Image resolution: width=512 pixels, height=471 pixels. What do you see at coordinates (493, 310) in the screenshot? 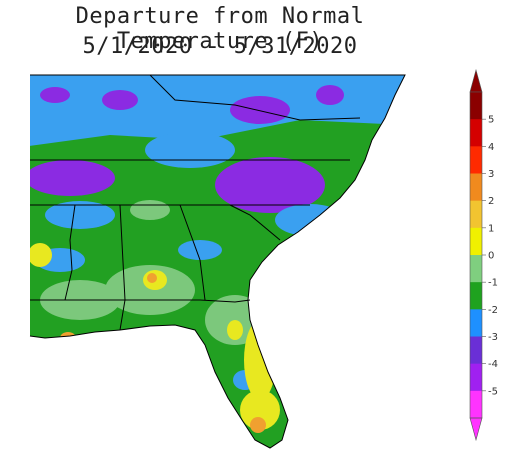
I see `legend-tick-label: -2` at bounding box center [493, 310].